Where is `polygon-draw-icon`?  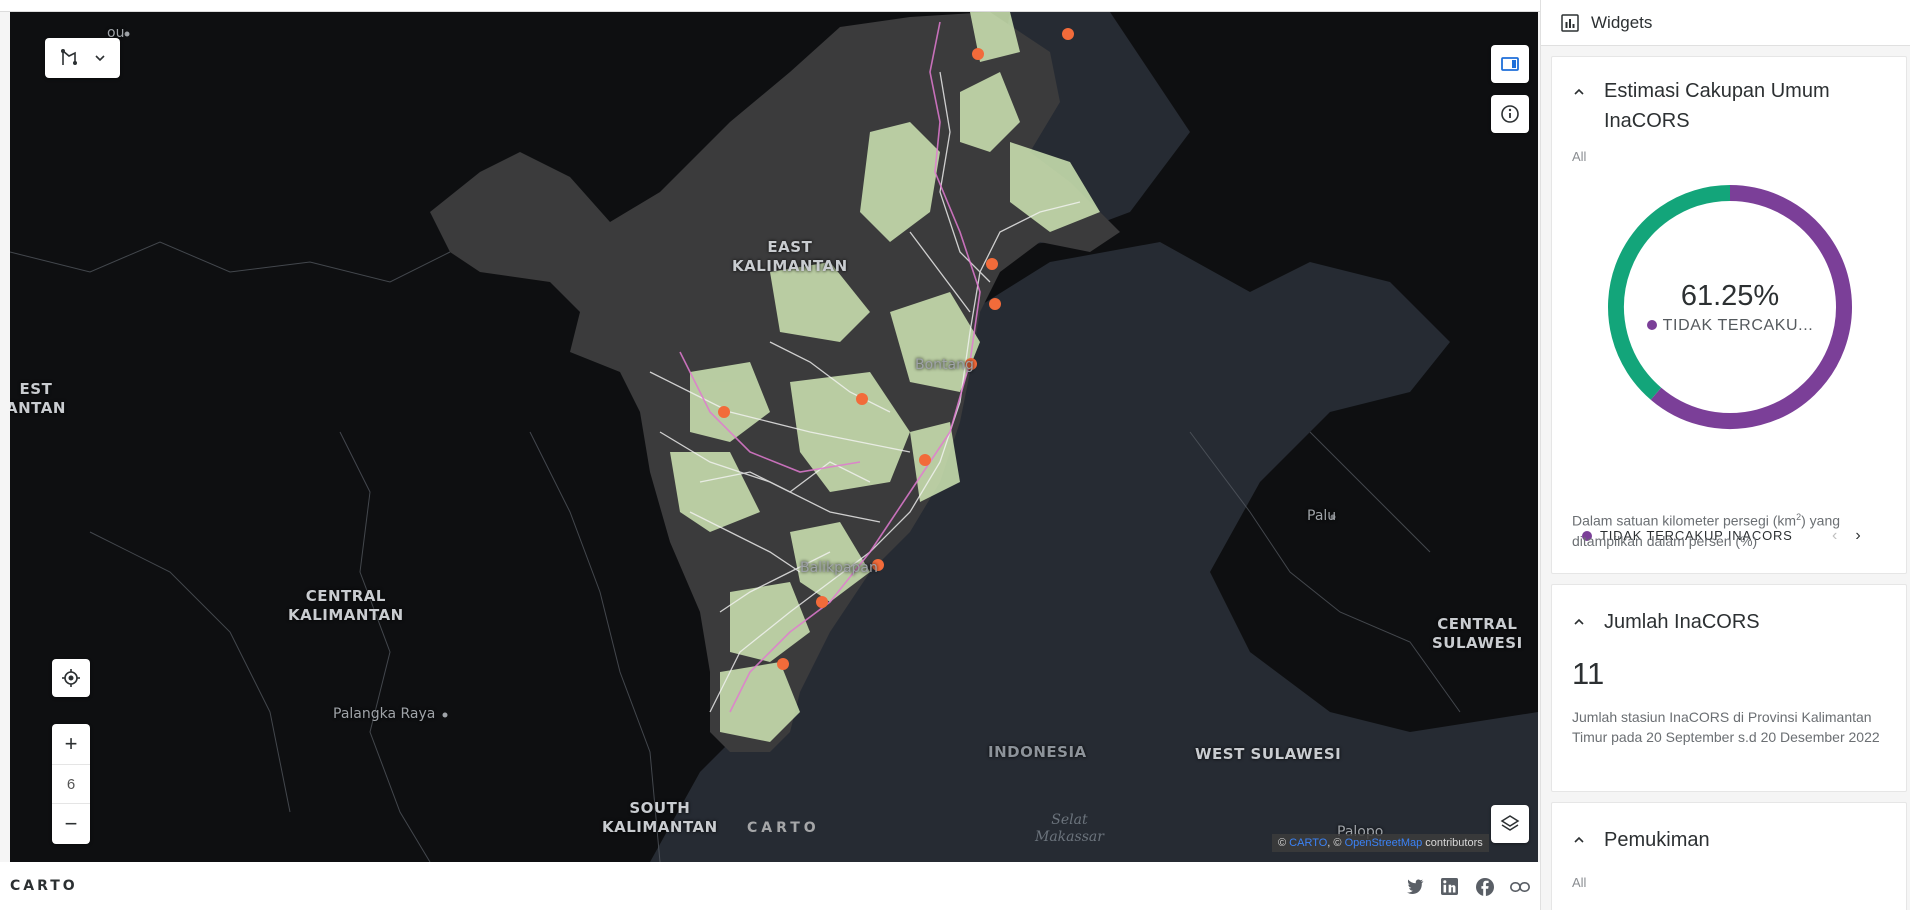
polygon-draw-icon is located at coordinates (68, 57).